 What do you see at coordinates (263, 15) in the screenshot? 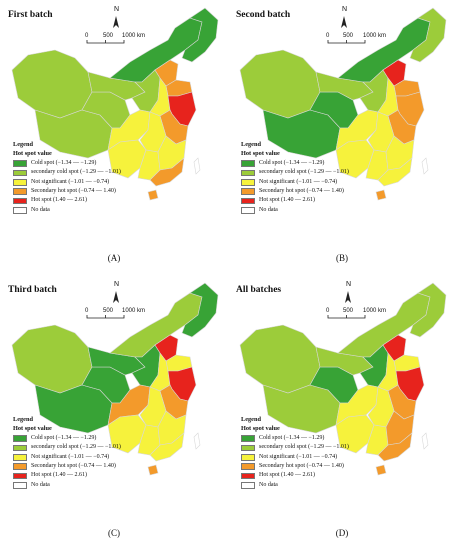
I see `panel-title: Second batch` at bounding box center [263, 15].